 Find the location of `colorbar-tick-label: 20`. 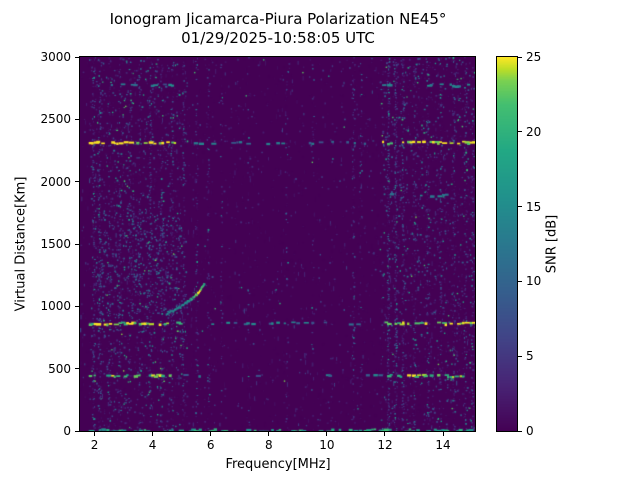

colorbar-tick-label: 20 is located at coordinates (534, 131).